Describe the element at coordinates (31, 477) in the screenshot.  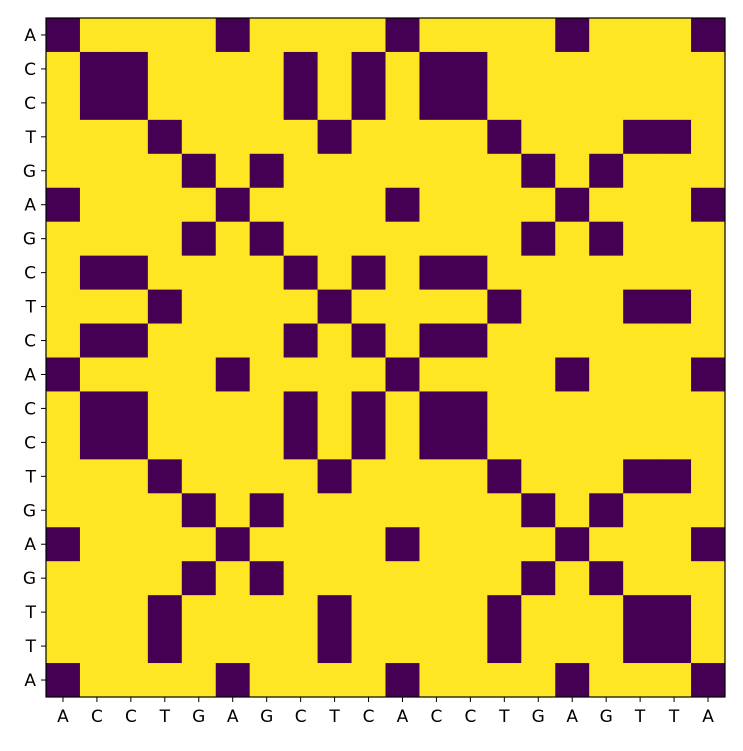
I see `y-tick-label: T` at that location.